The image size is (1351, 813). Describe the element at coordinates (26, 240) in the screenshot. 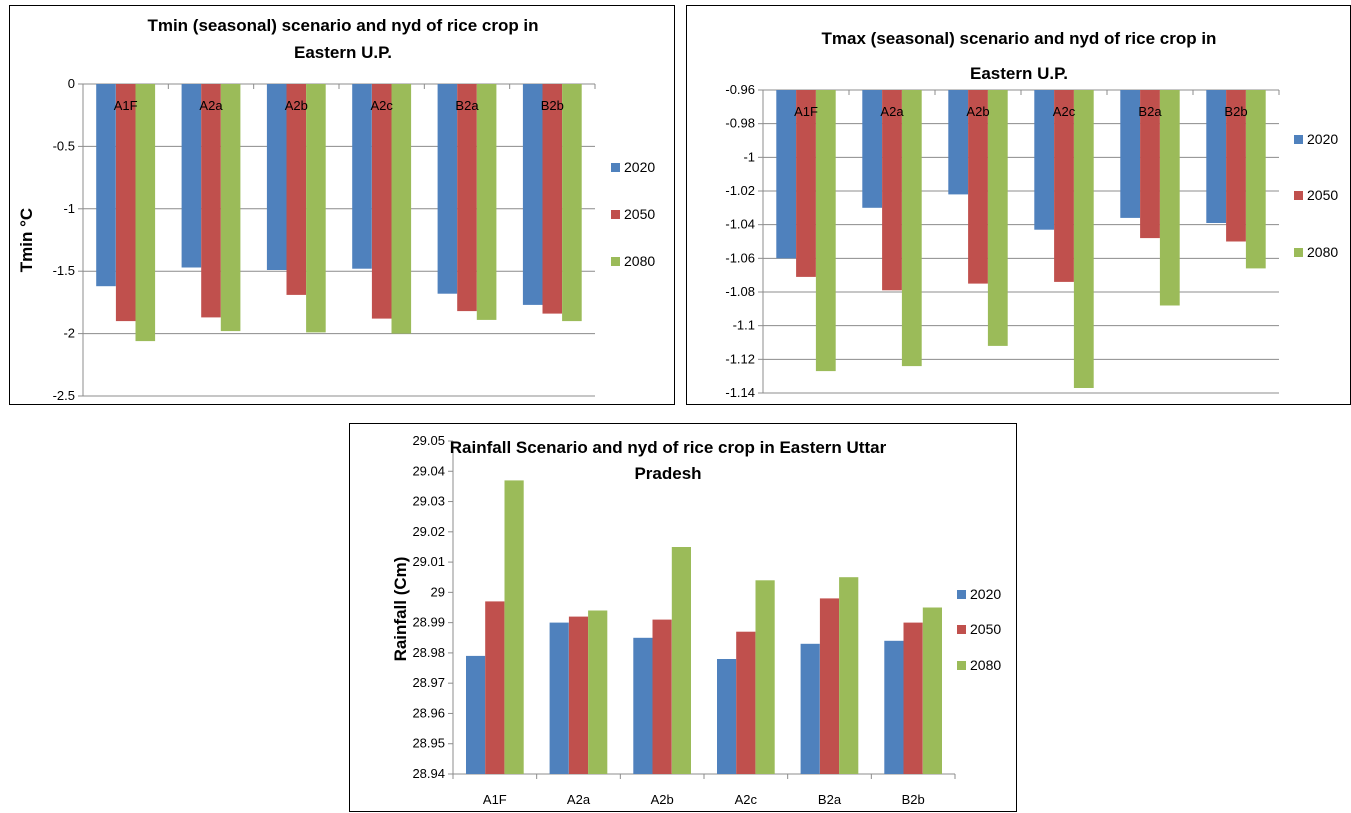

I see `y-axis-label: Tmin °C` at that location.